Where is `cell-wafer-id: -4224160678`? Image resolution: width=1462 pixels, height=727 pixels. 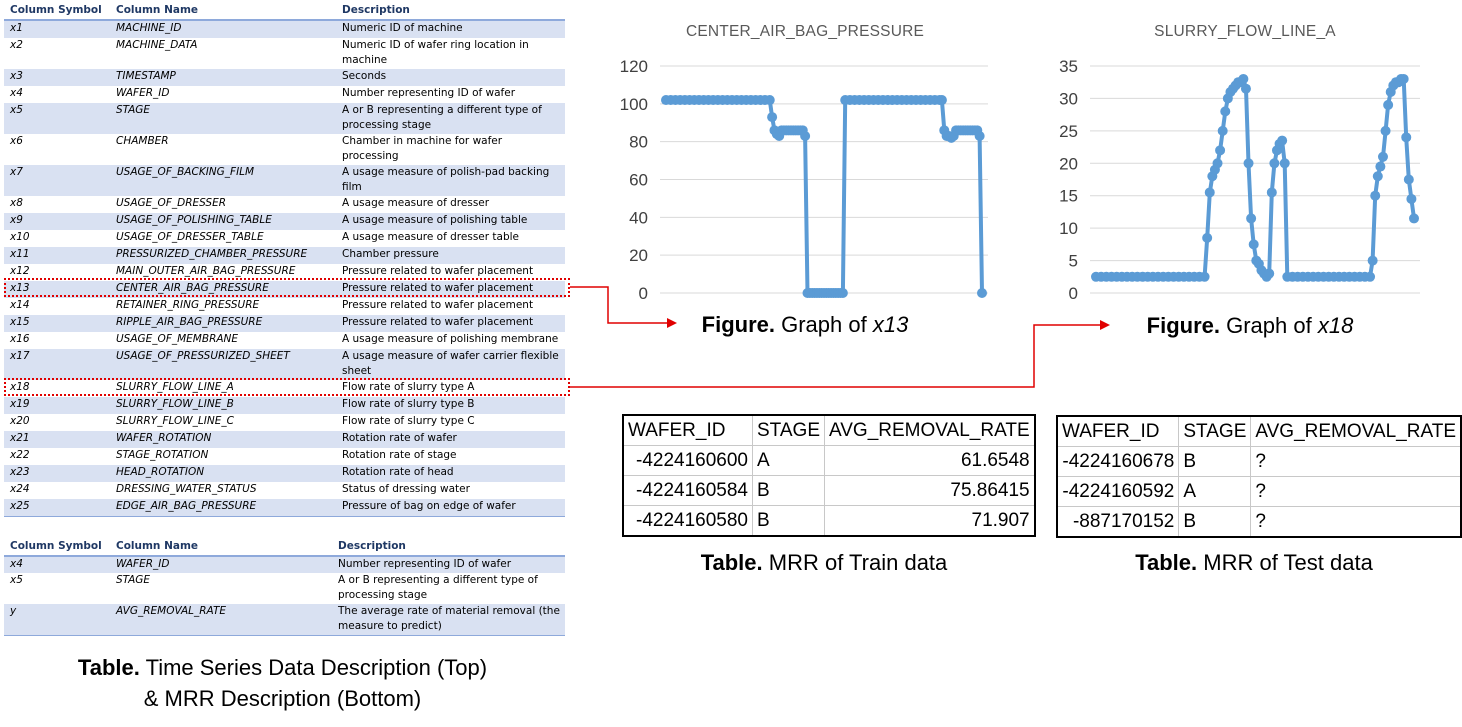 cell-wafer-id: -4224160678 is located at coordinates (1118, 461).